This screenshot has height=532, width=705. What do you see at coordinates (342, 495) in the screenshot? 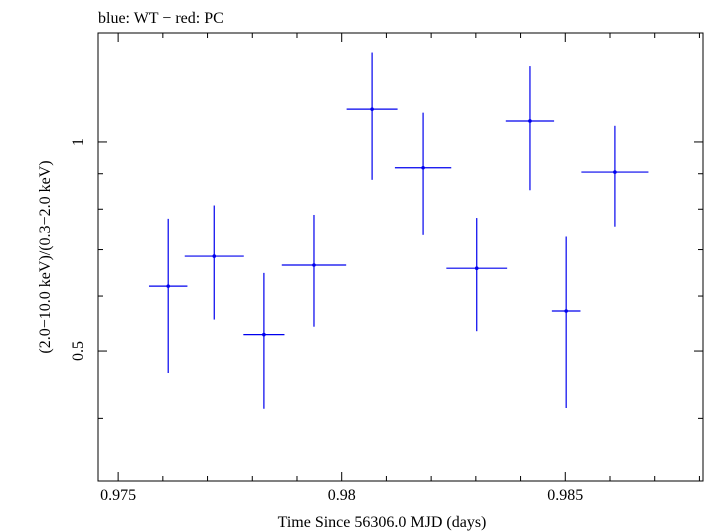
I see `x-tick-label: 0.98` at bounding box center [342, 495].